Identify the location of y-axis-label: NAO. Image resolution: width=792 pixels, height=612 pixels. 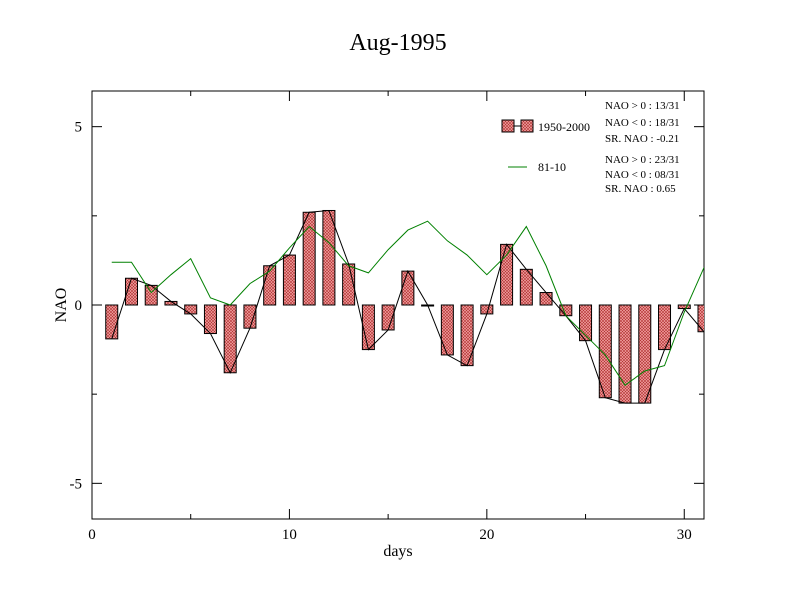
(61, 305).